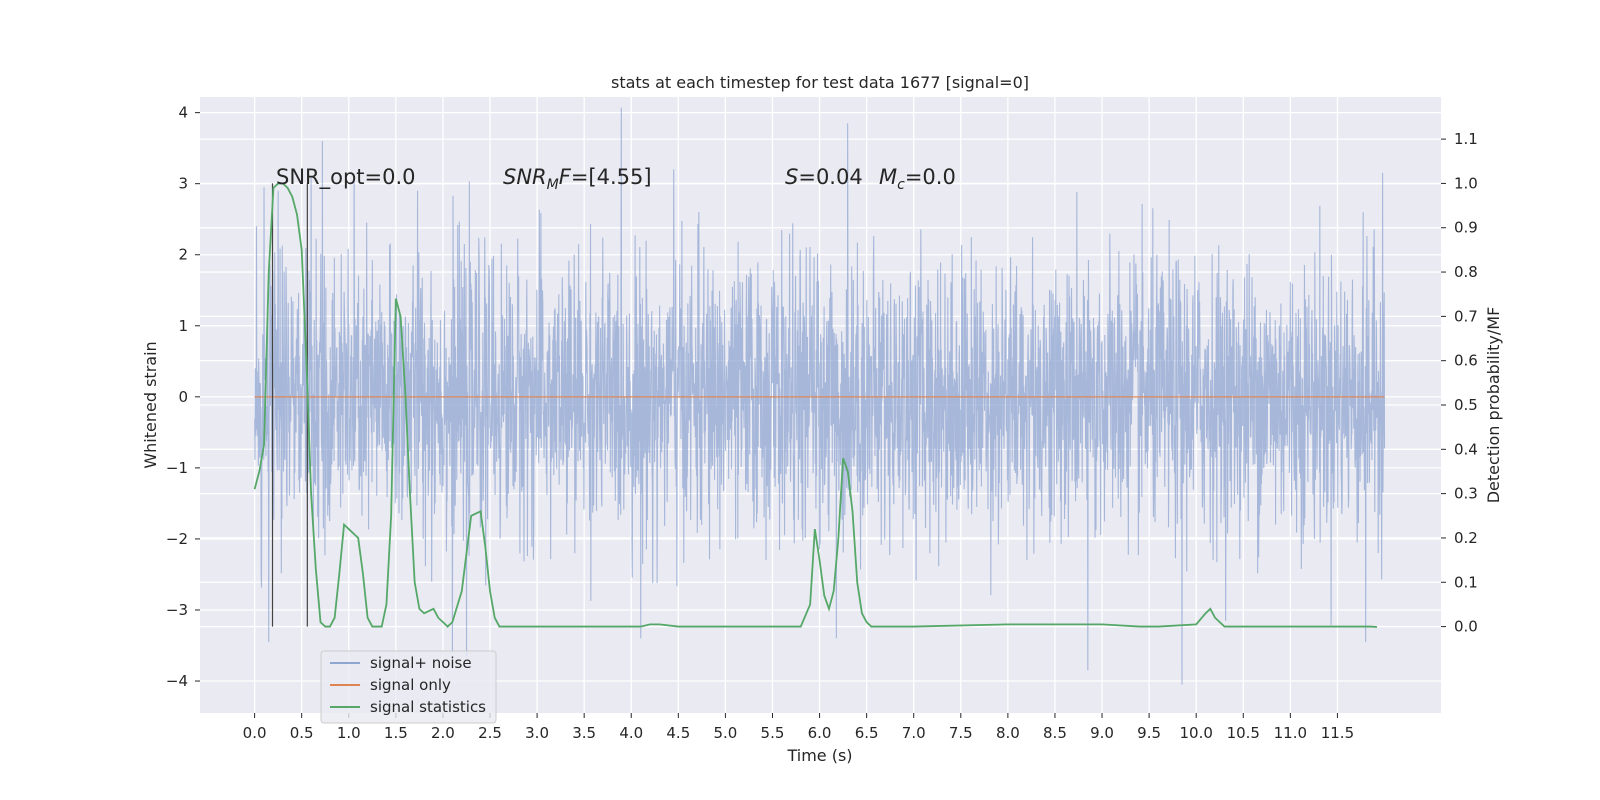 Image resolution: width=1600 pixels, height=800 pixels. I want to click on y2-tick-label-11: 1.1, so click(1466, 139).